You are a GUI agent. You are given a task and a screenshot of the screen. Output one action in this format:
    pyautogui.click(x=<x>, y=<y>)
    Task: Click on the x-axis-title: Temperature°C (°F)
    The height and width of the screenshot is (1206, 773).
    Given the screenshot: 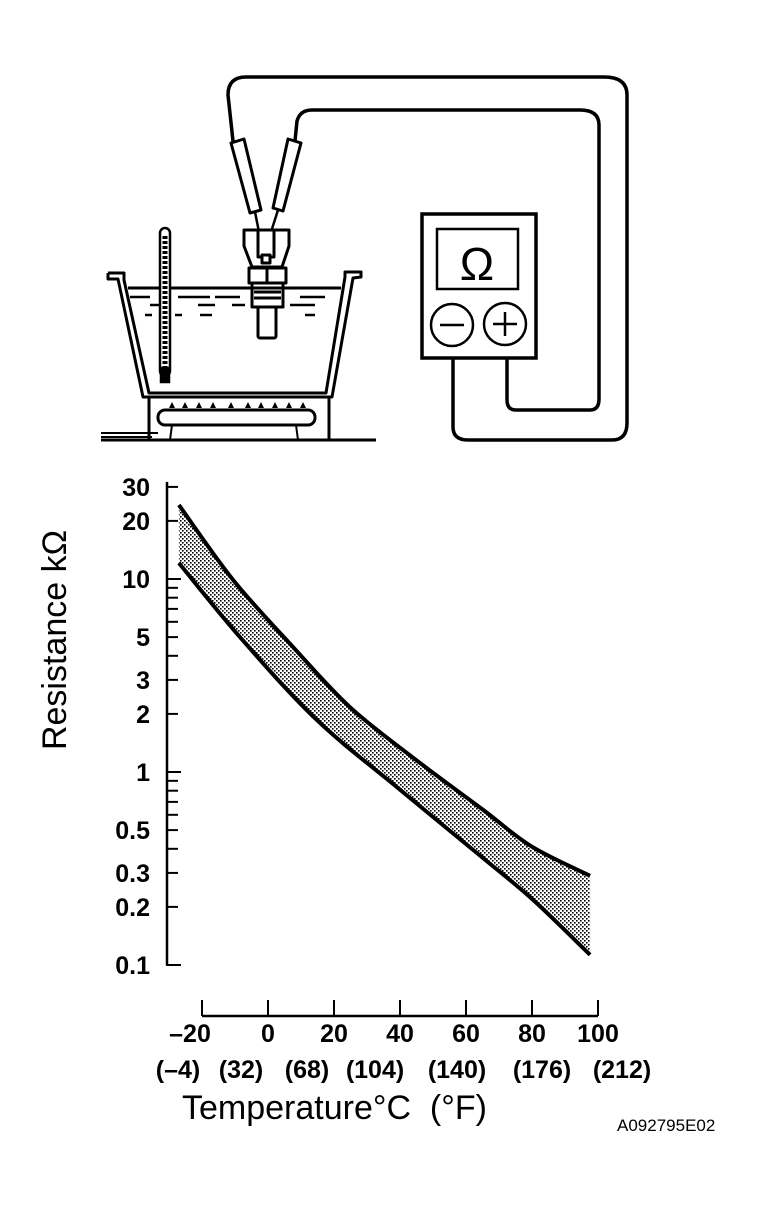 What is the action you would take?
    pyautogui.click(x=334, y=1108)
    